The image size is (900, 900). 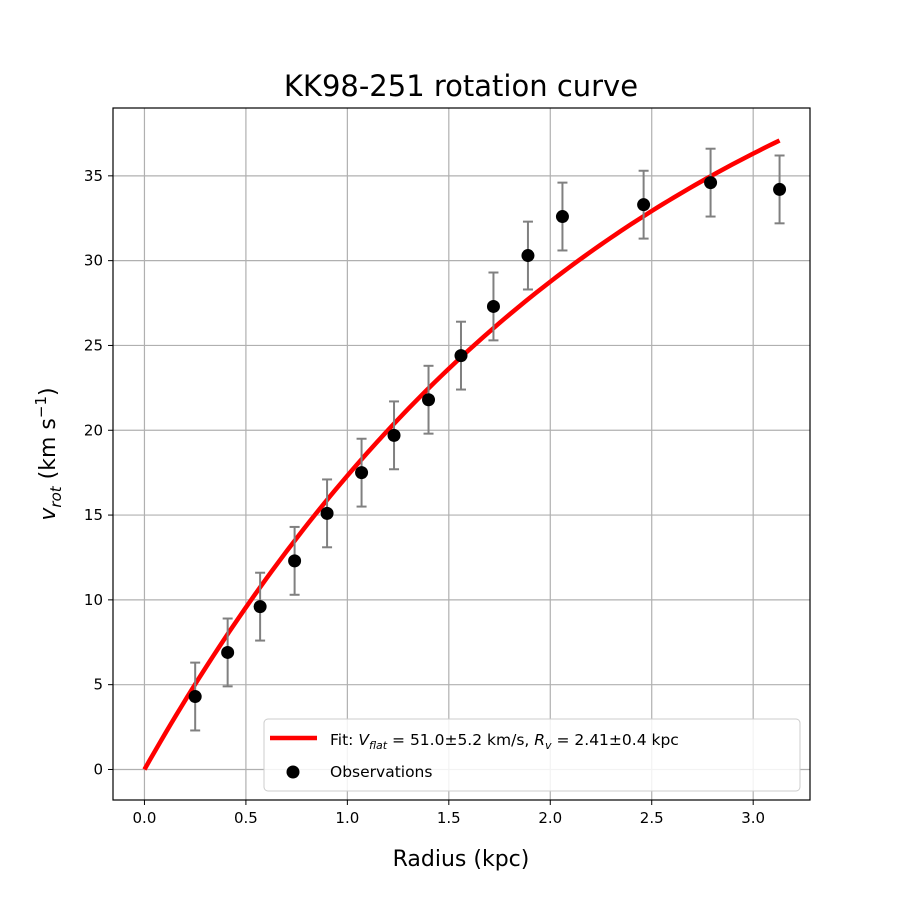 What do you see at coordinates (48, 514) in the screenshot?
I see `y-axis-label-main: v` at bounding box center [48, 514].